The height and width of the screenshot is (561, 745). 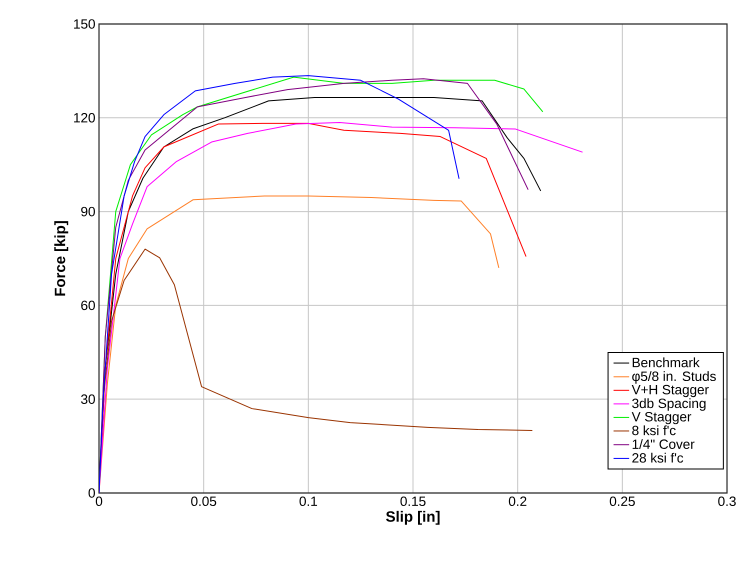 What do you see at coordinates (61, 258) in the screenshot?
I see `y-axis-title: Force [kip]` at bounding box center [61, 258].